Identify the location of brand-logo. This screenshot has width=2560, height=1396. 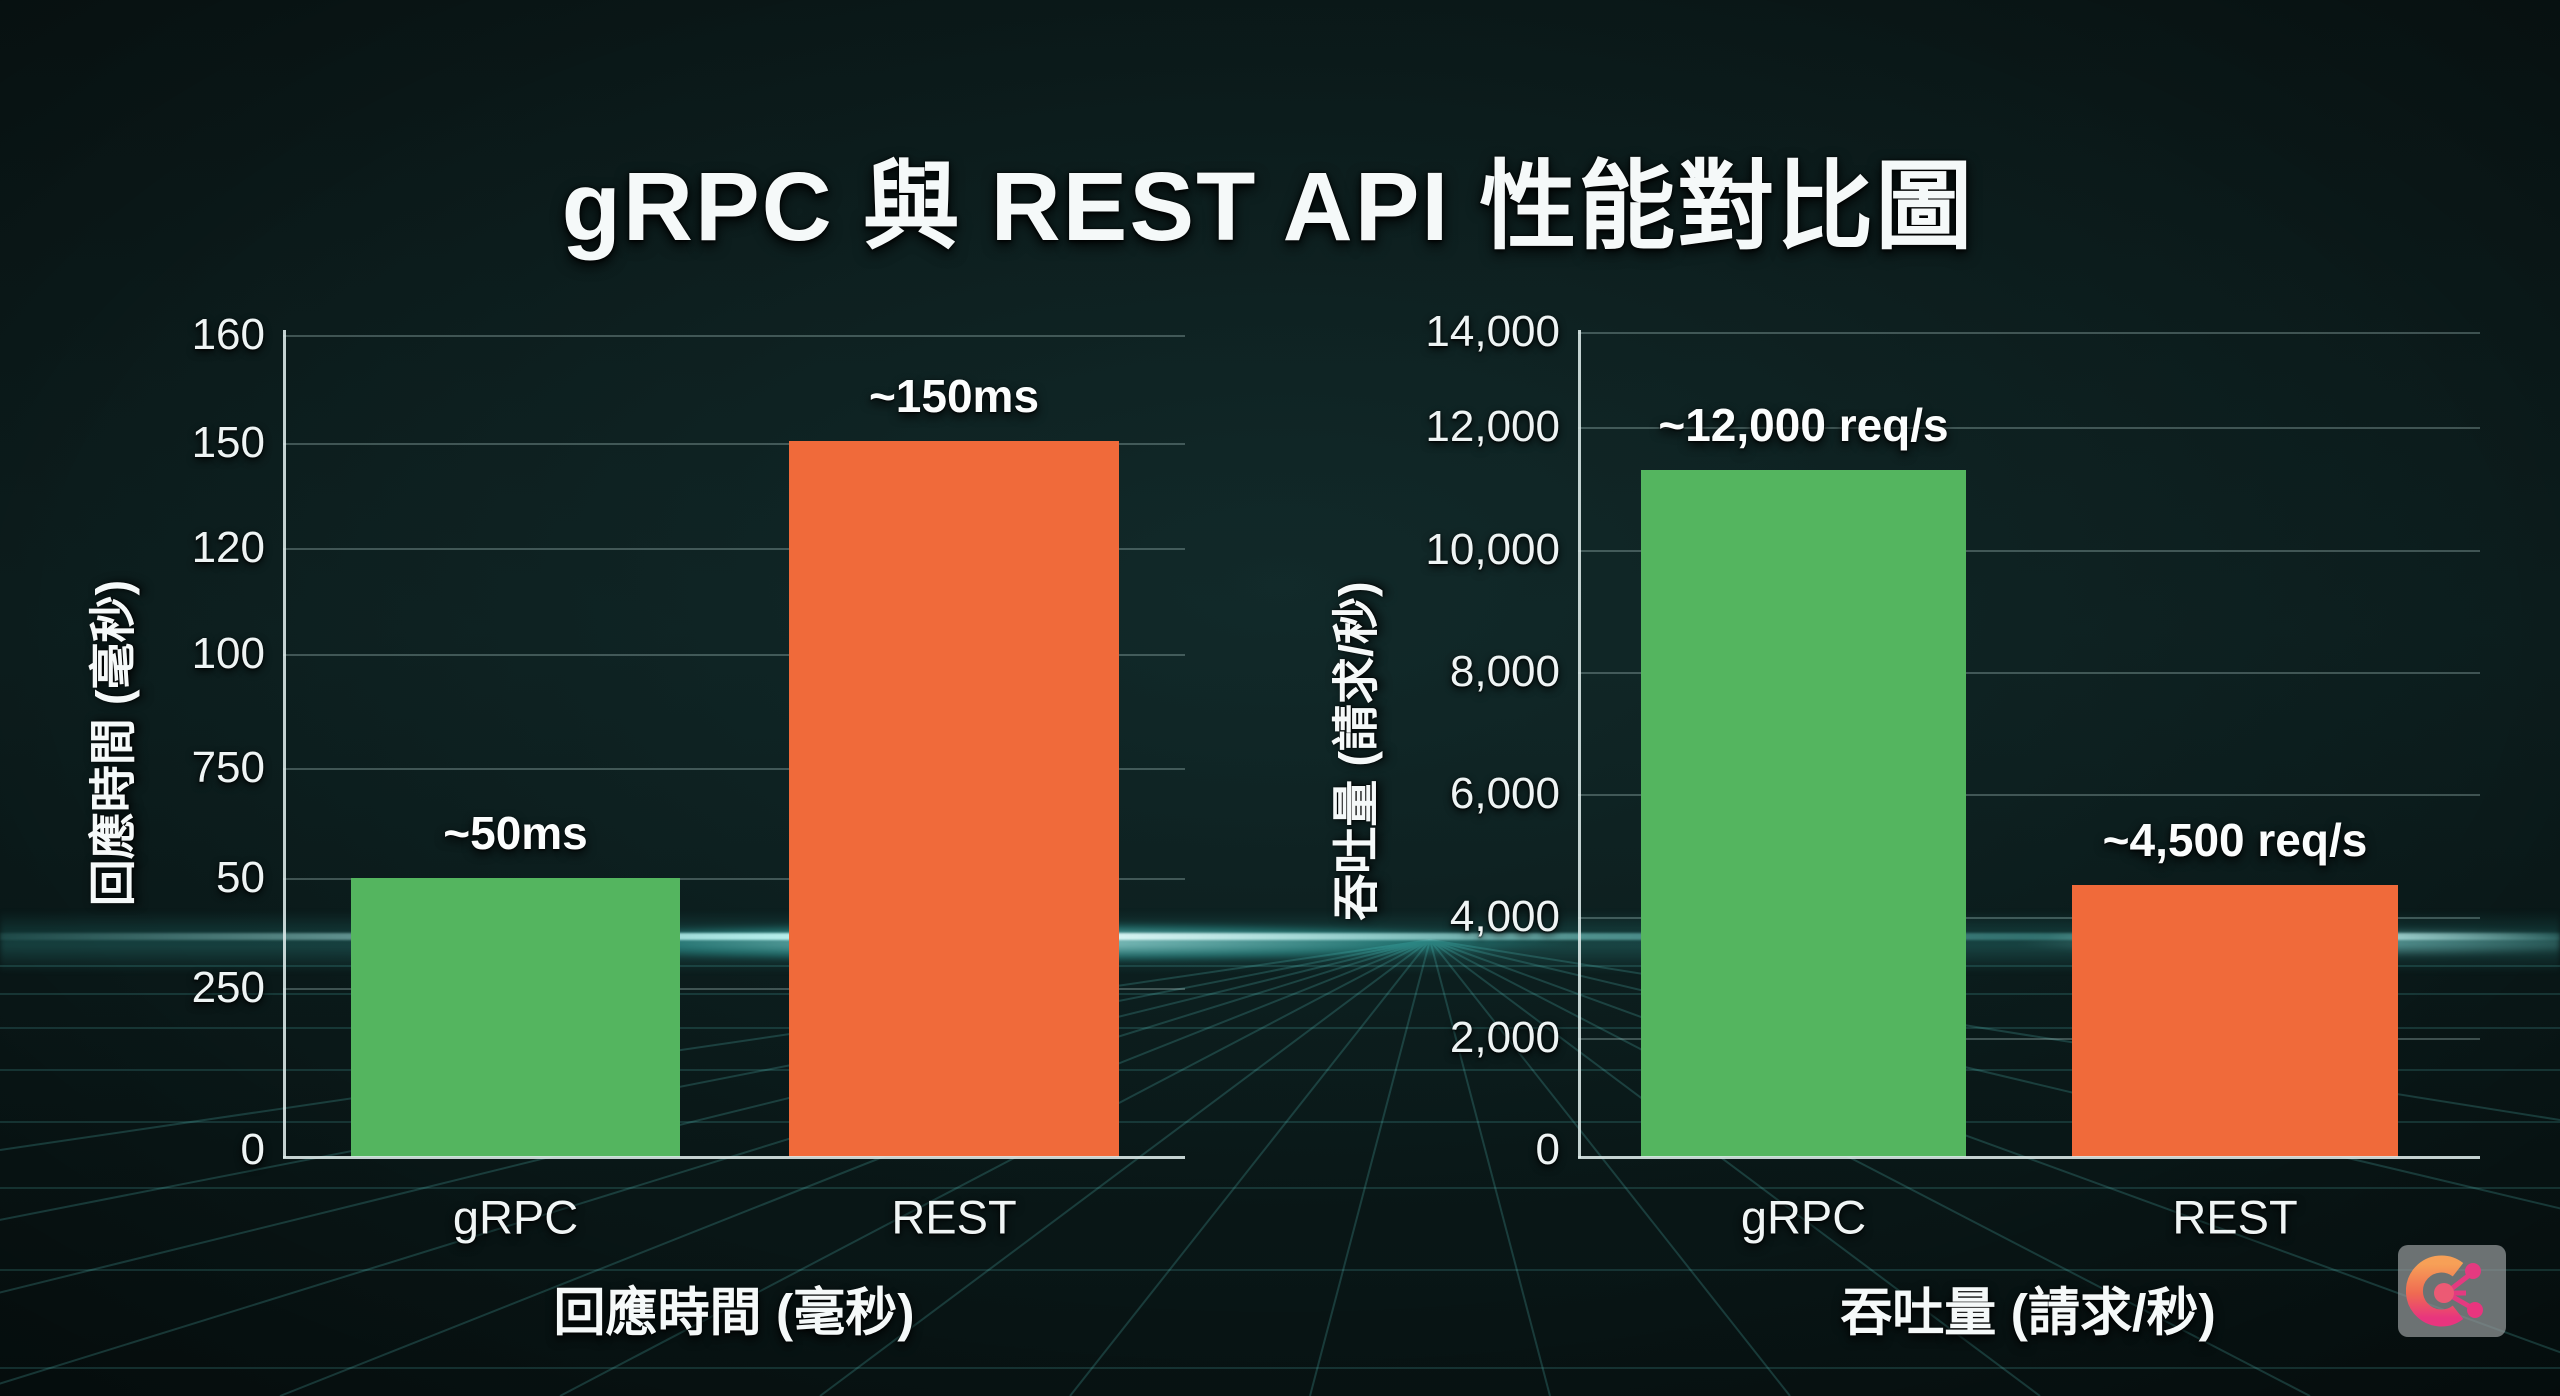
(2452, 1291).